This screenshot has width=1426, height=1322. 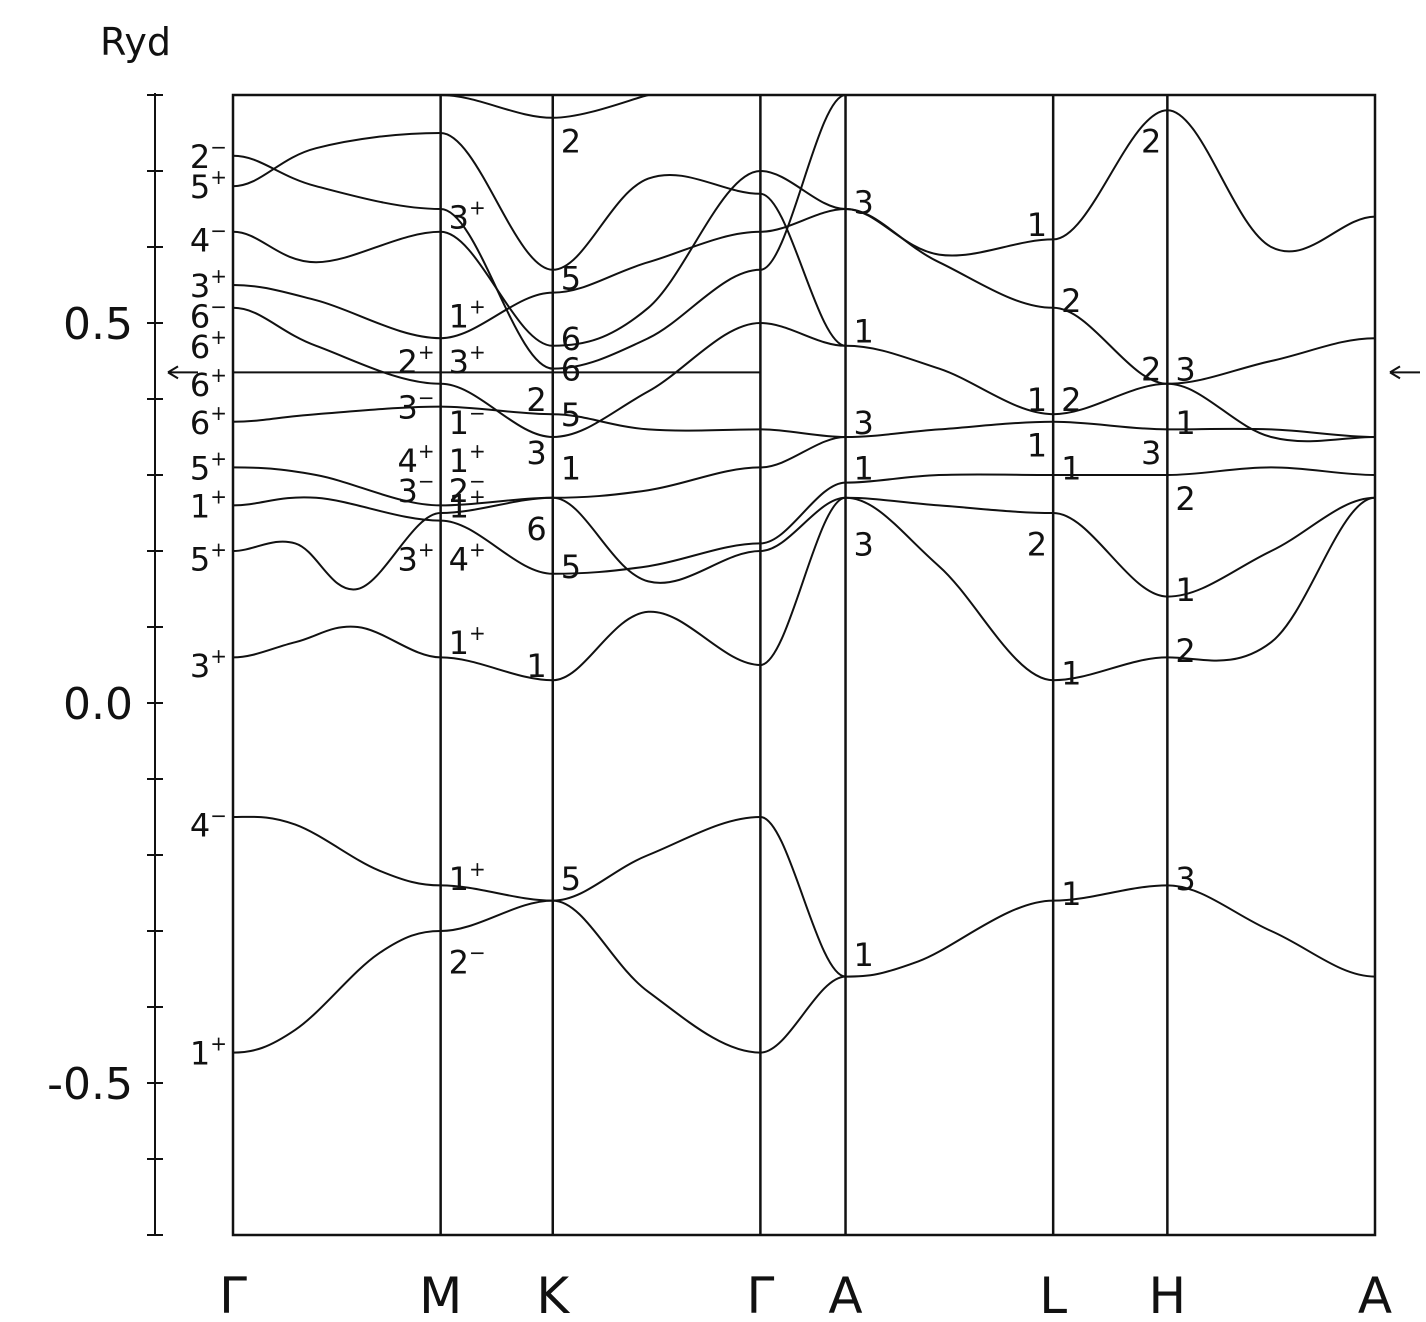 I want to click on irrep-label: 2+, so click(x=416, y=360).